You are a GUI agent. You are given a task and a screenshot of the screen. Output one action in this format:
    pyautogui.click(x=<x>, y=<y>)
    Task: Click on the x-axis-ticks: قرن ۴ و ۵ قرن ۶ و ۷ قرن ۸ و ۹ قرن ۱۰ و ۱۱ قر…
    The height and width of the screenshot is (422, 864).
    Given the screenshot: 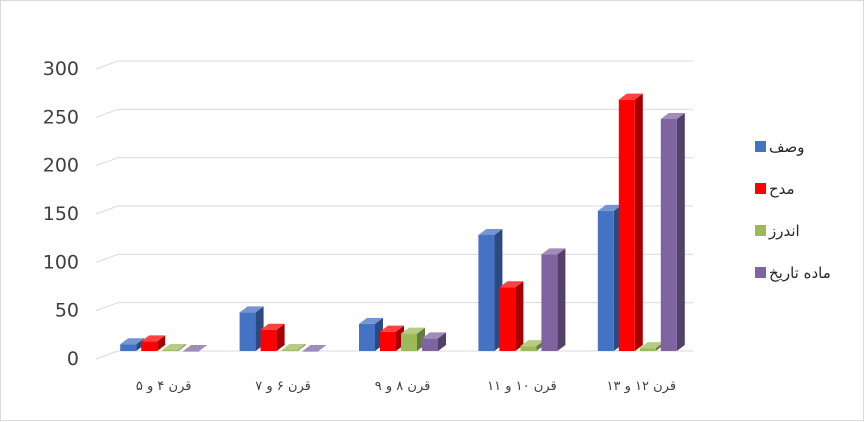 What is the action you would take?
    pyautogui.click(x=406, y=386)
    